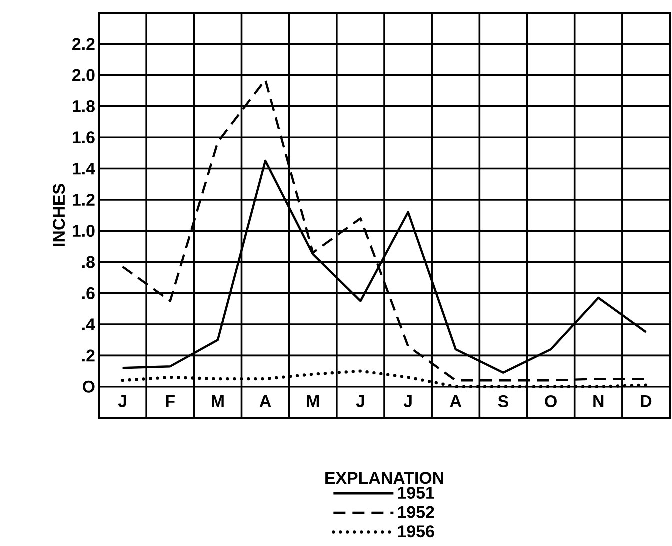 The width and height of the screenshot is (672, 546). I want to click on legend-label: 1956, so click(416, 532).